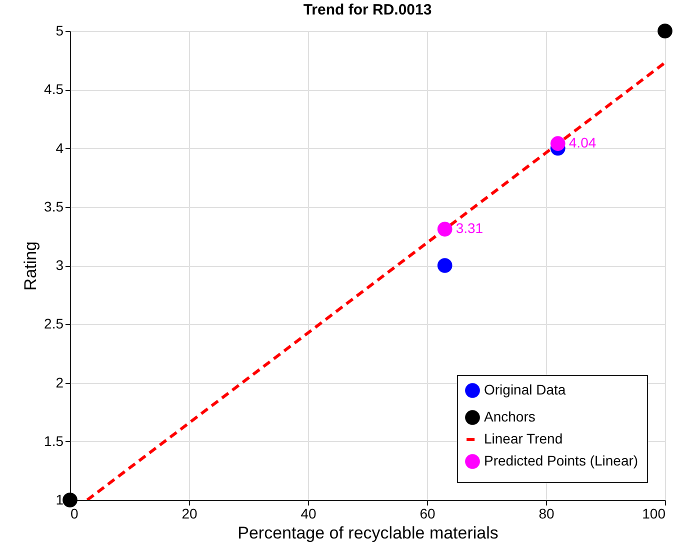  I want to click on y-tick-label: 2, so click(60, 382).